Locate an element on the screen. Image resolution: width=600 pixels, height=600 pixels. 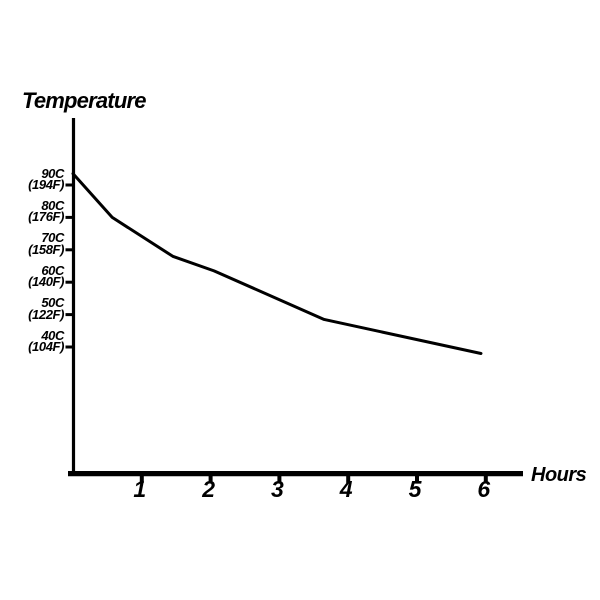
y-tick-label-fahrenheit: (140F) is located at coordinates (46, 282).